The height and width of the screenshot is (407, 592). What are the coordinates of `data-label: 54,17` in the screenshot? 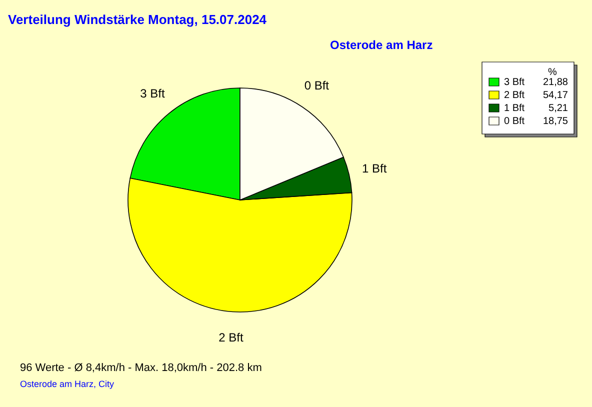 It's located at (555, 95).